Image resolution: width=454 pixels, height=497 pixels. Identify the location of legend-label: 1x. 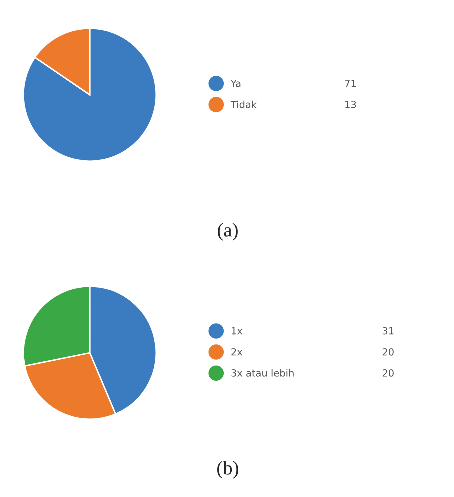
(237, 331).